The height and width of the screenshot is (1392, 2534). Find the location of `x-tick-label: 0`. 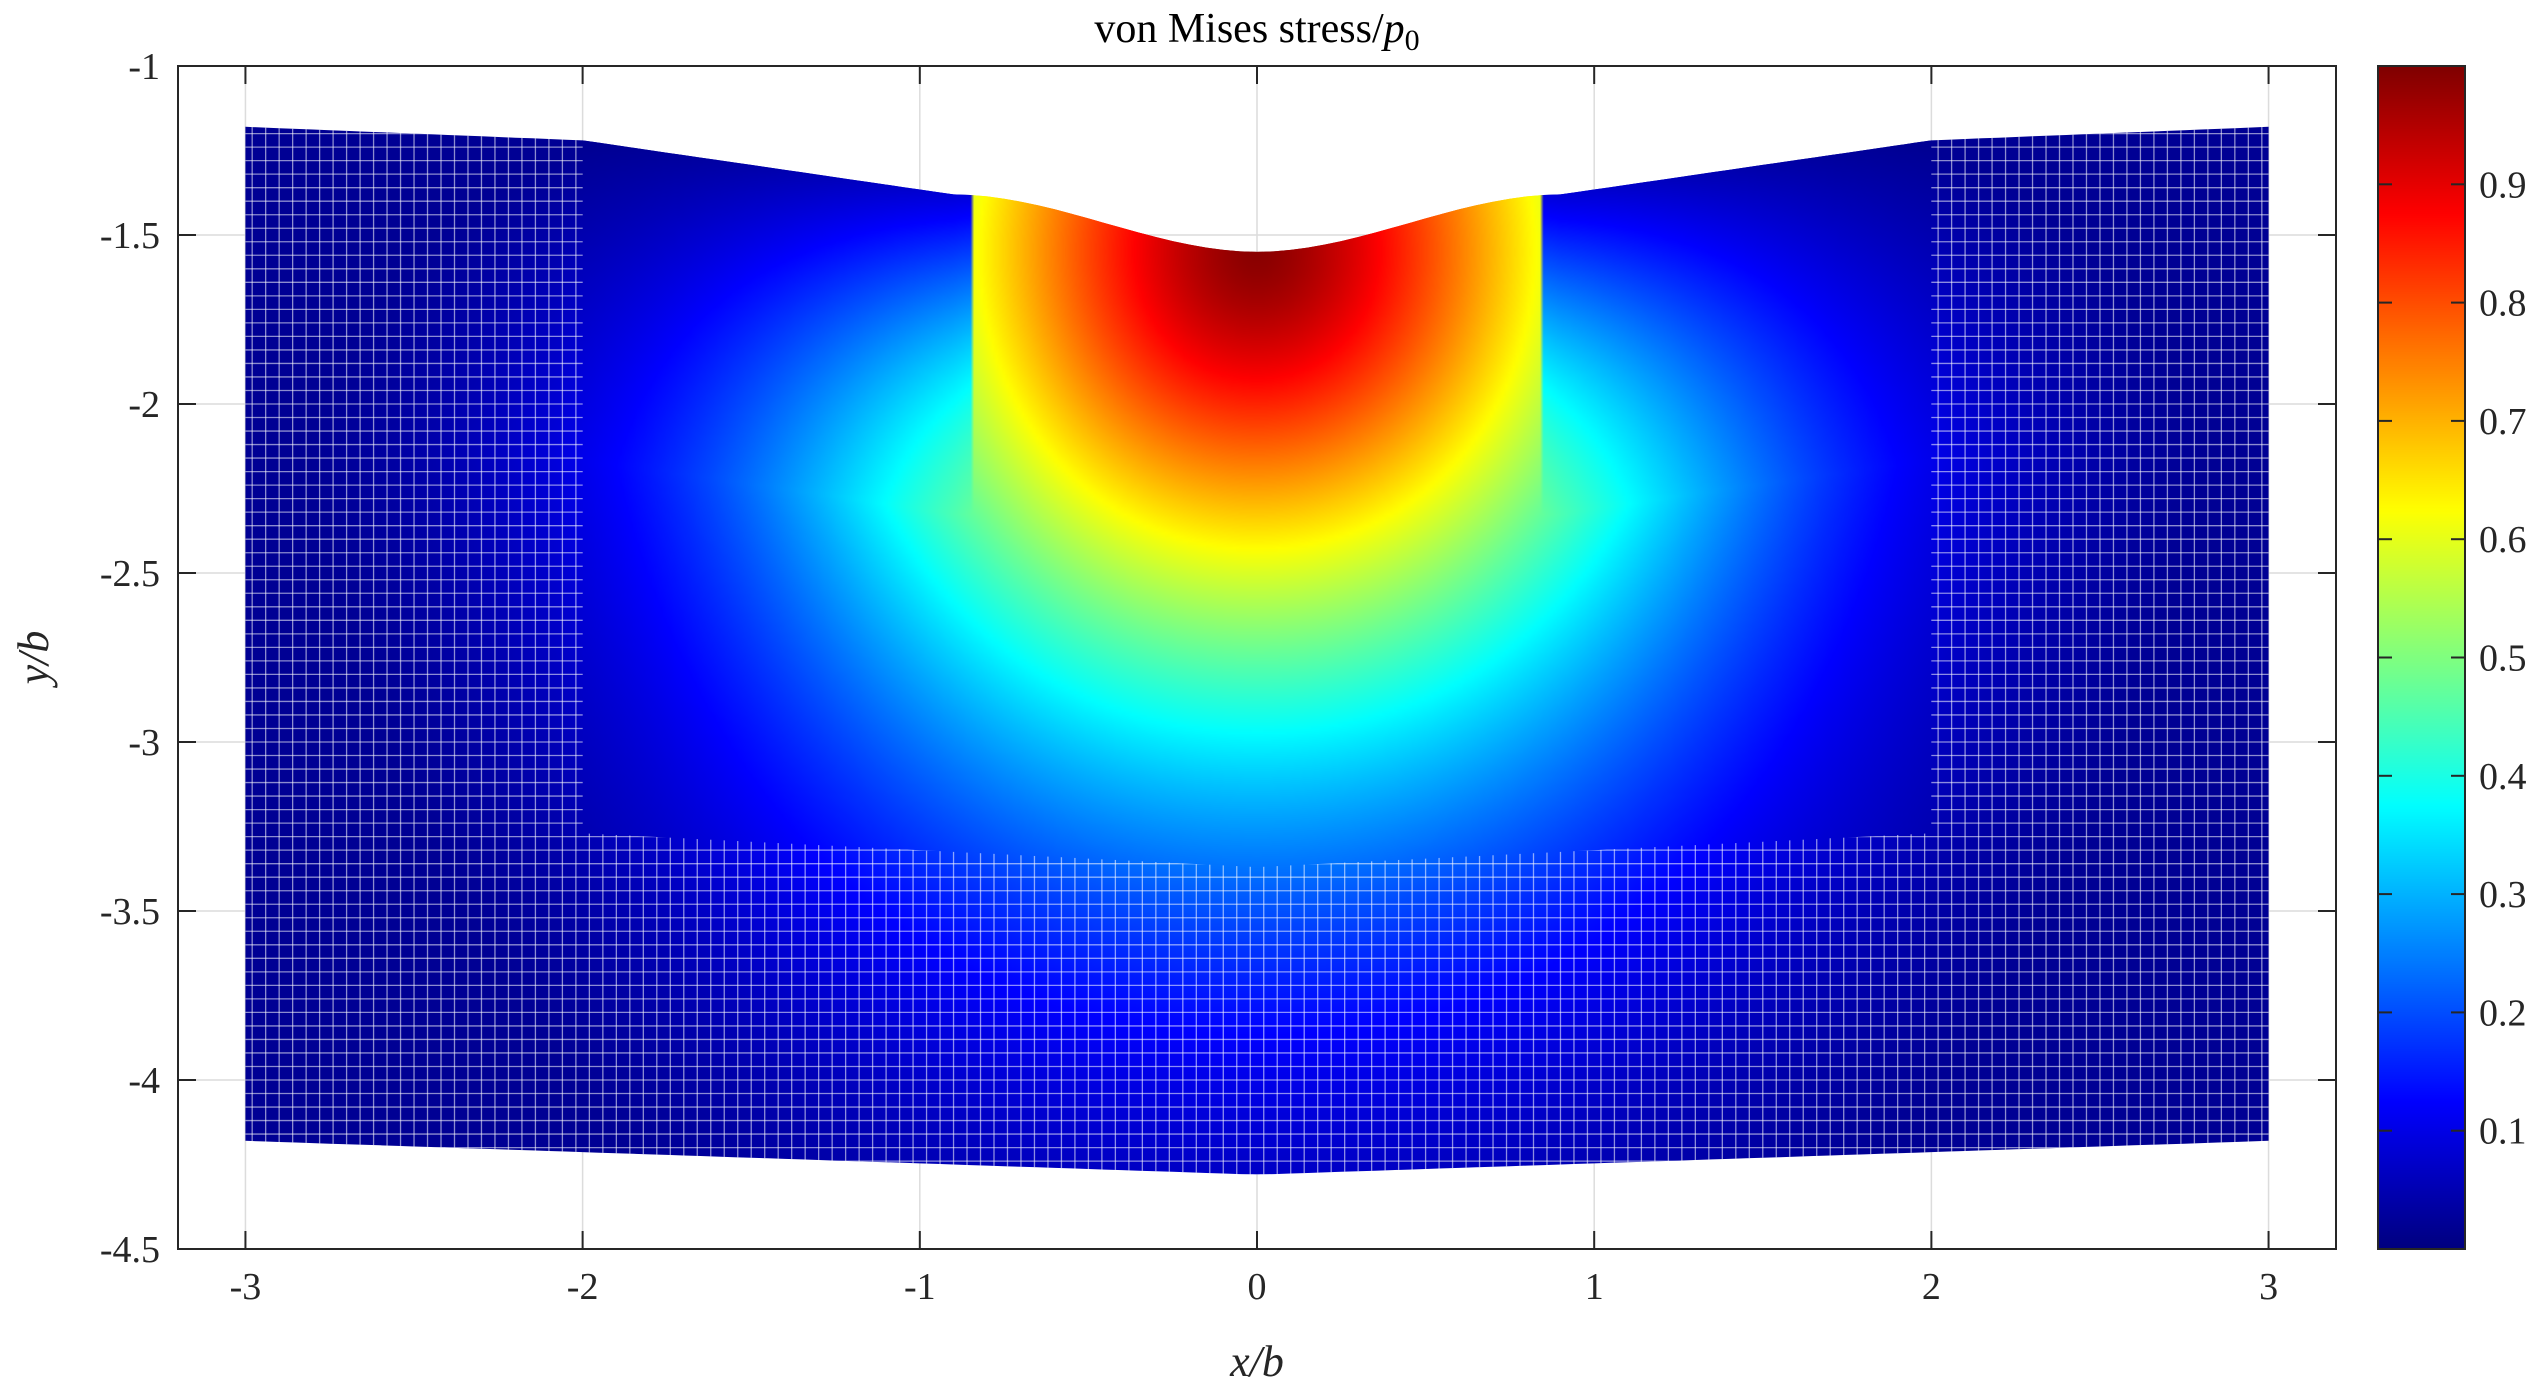

x-tick-label: 0 is located at coordinates (1257, 1287).